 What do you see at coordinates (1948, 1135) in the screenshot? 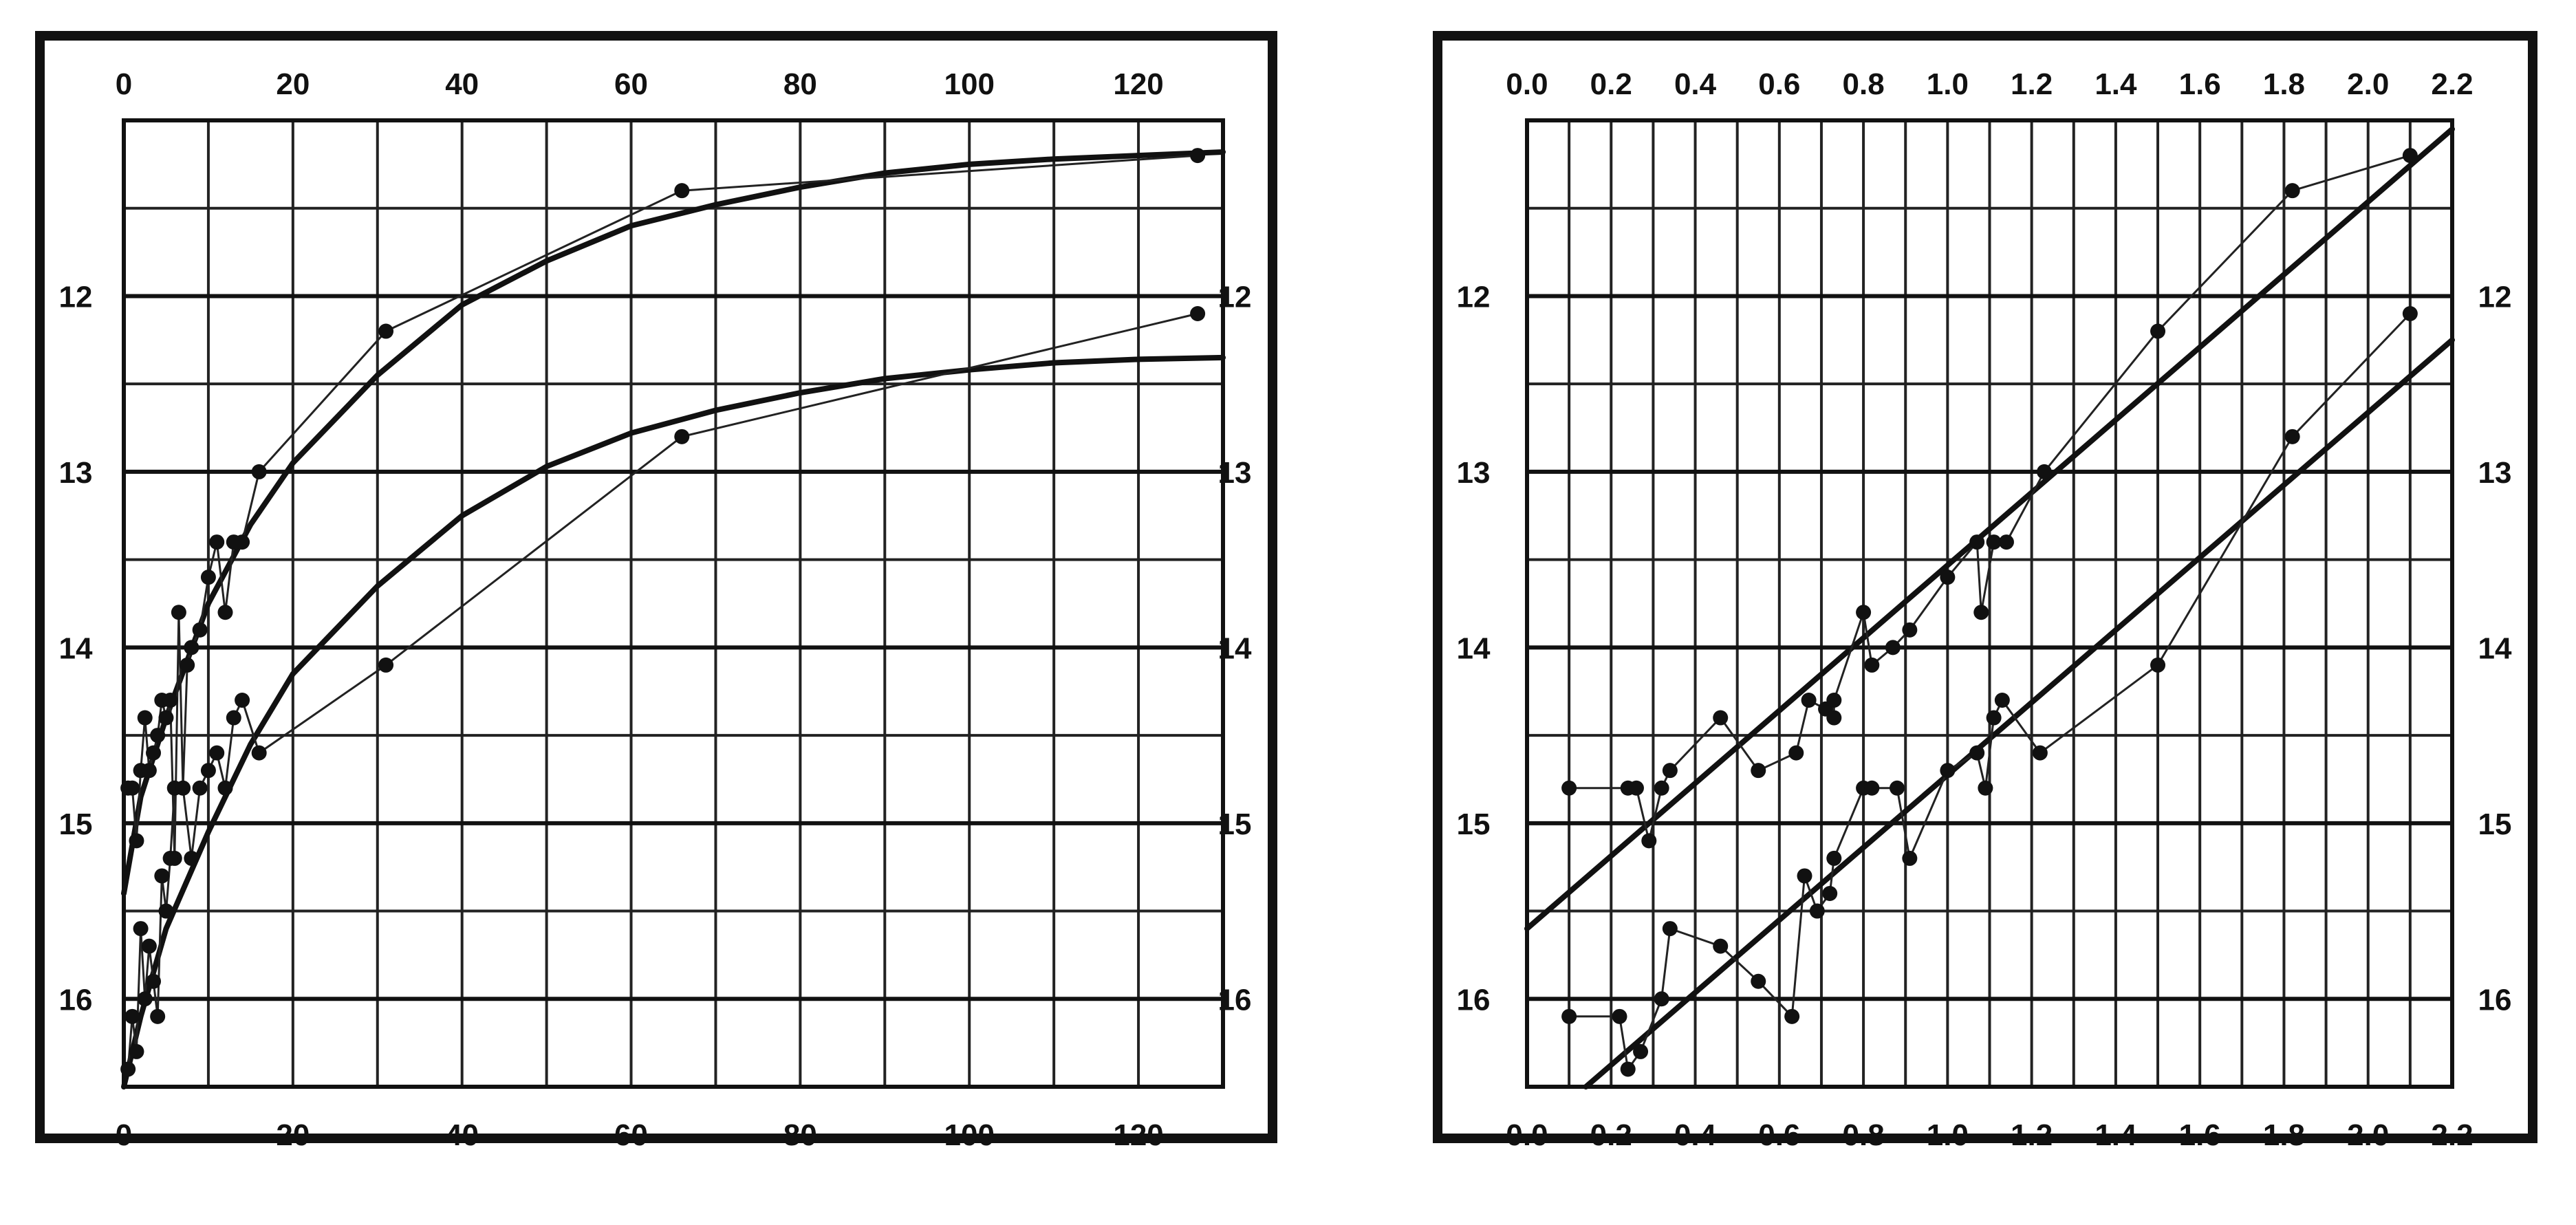
I see `x-tick-label-bottom: 1.0` at bounding box center [1948, 1135].